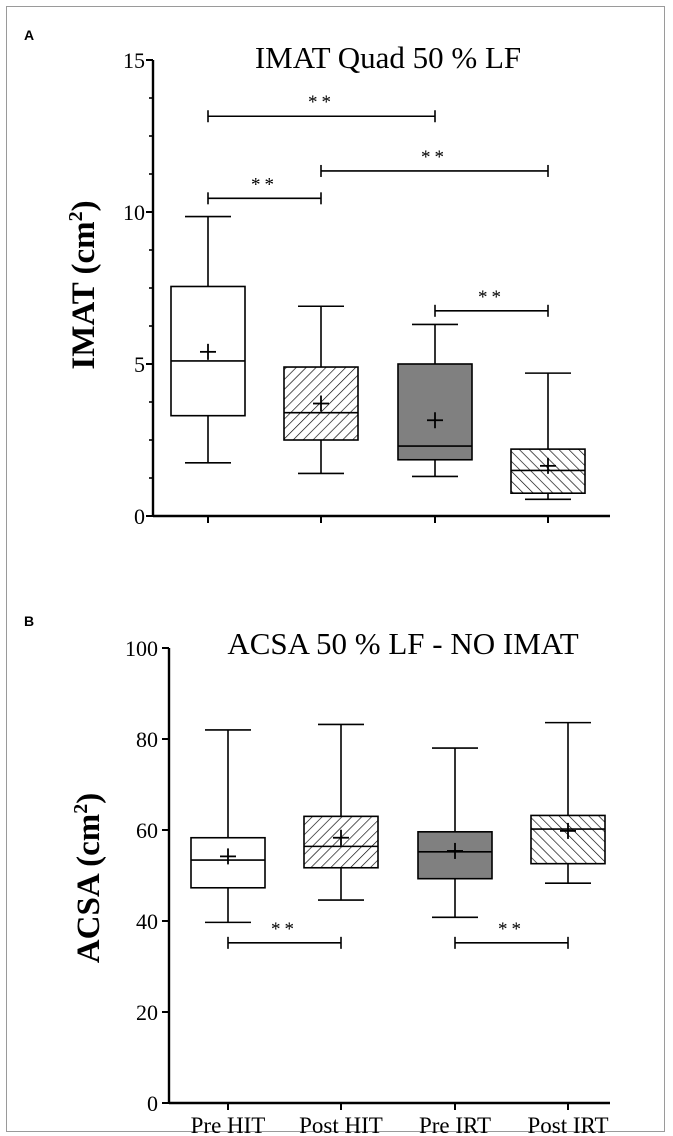 The height and width of the screenshot is (1136, 673). I want to click on y-axis-label-a: IMAT (cm2), so click(83, 284).